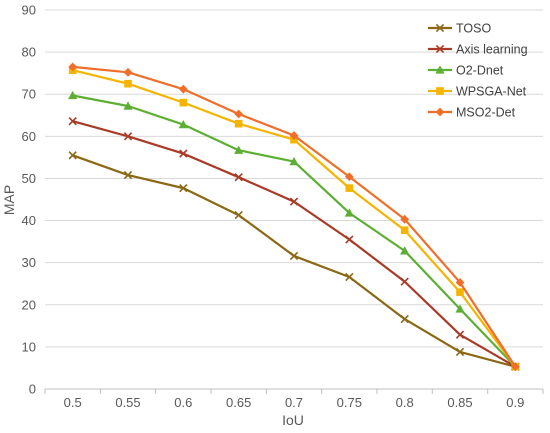  Describe the element at coordinates (293, 420) in the screenshot. I see `x-axis-title: IoU` at that location.